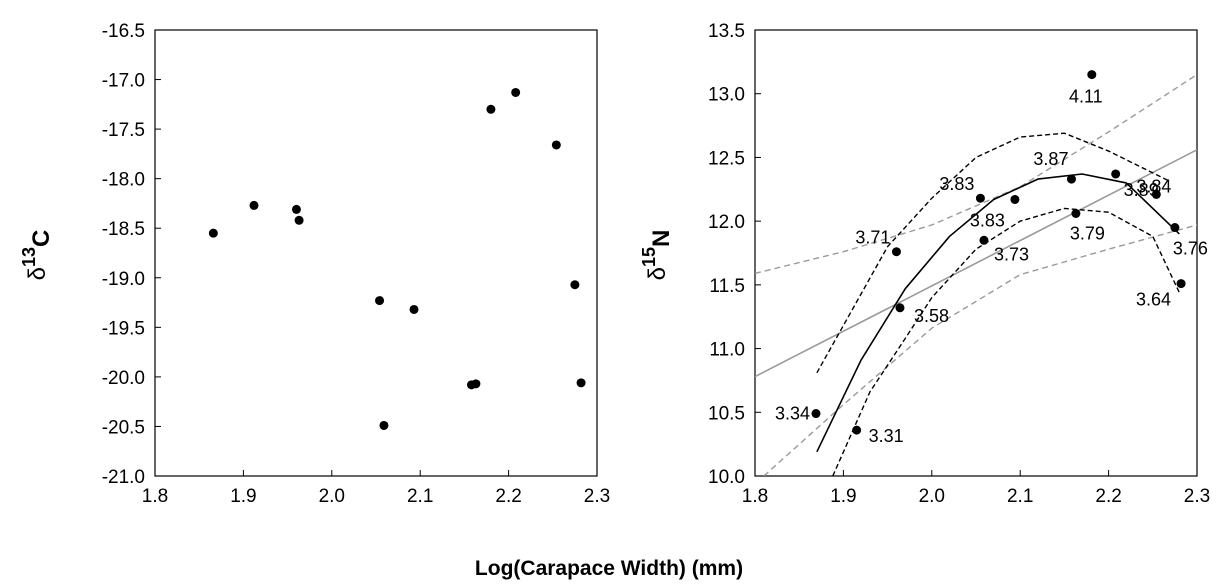 This screenshot has height=584, width=1218. I want to click on shared-x-axis-label: Log(Carapace Width) (mm), so click(609, 568).